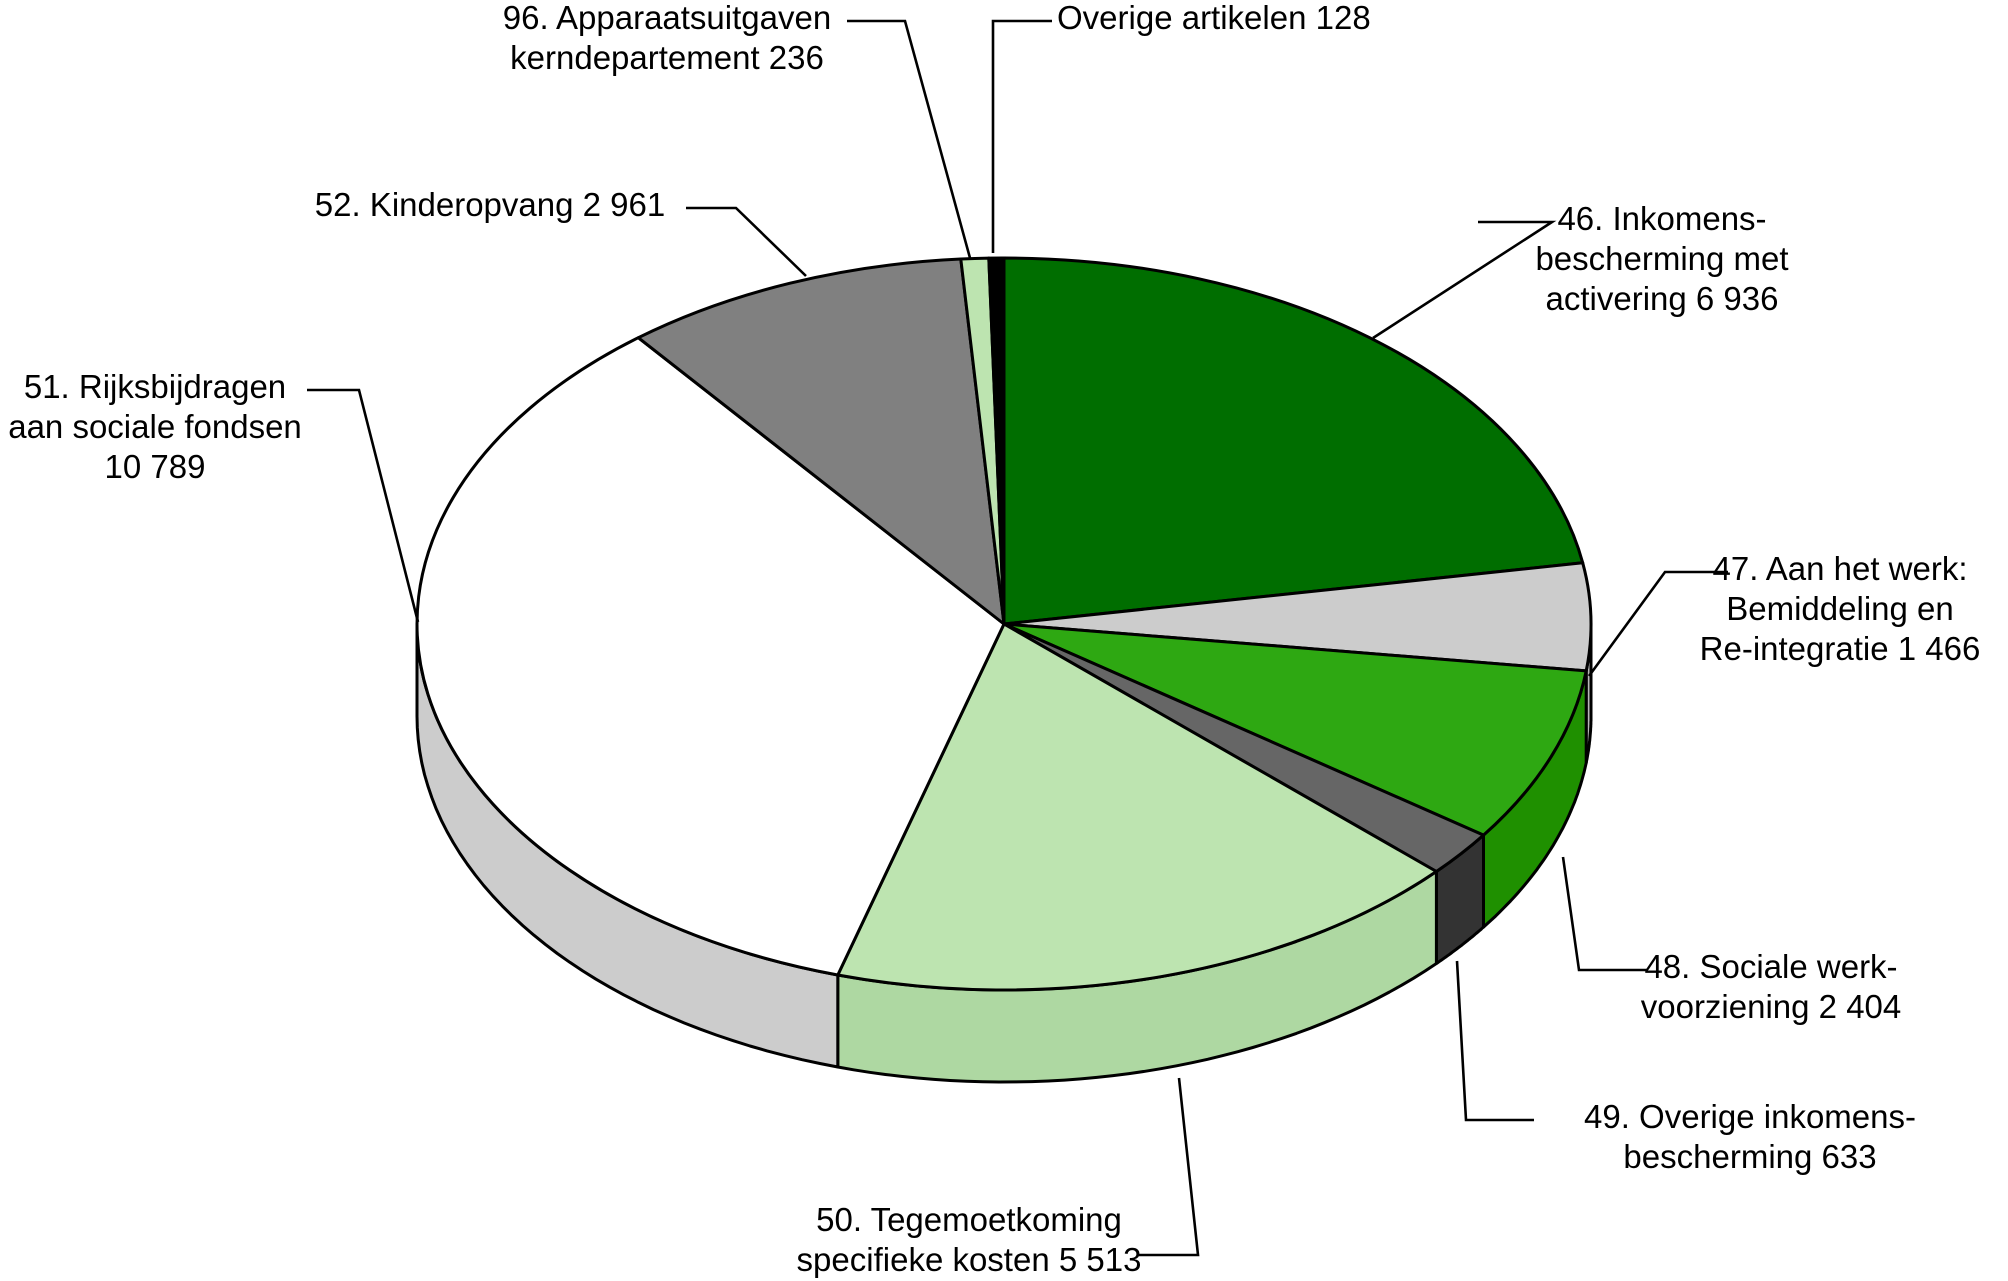 Image resolution: width=2008 pixels, height=1281 pixels. Describe the element at coordinates (155, 466) in the screenshot. I see `slice-label-line: 10 789` at that location.